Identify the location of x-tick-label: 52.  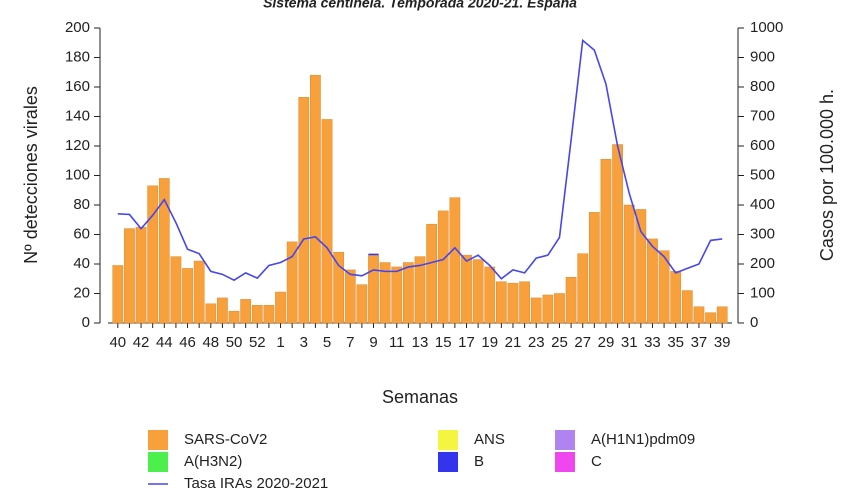
(257, 342).